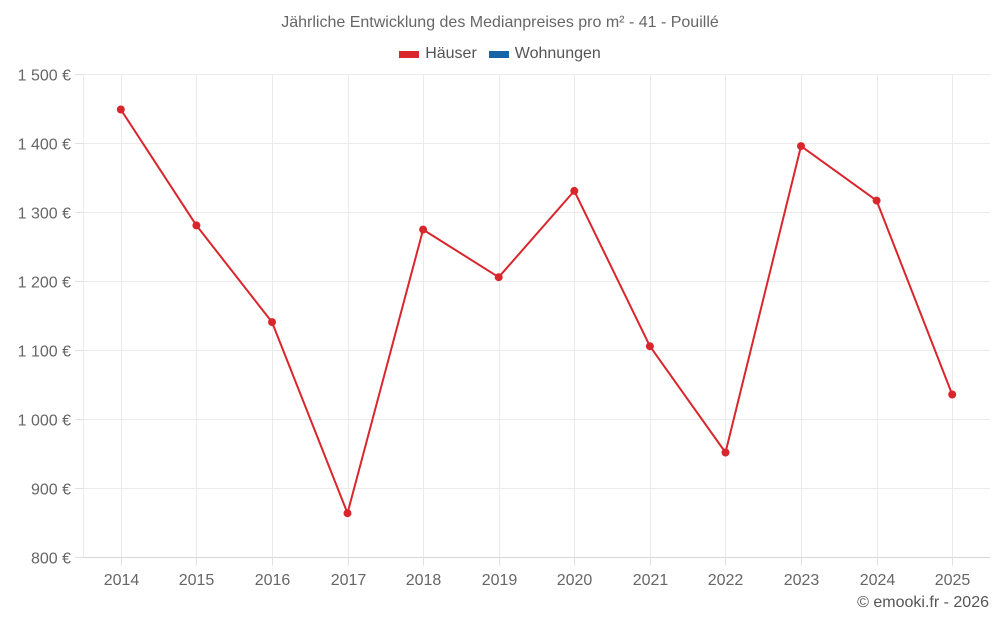 The width and height of the screenshot is (1000, 625). What do you see at coordinates (409, 54) in the screenshot?
I see `legend-swatch-haeuser-icon` at bounding box center [409, 54].